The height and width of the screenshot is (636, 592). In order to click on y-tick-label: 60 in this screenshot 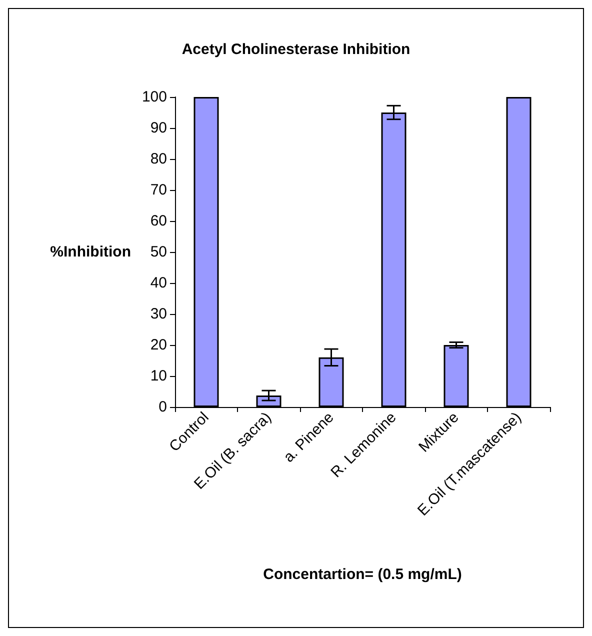, I will do `click(158, 221)`.